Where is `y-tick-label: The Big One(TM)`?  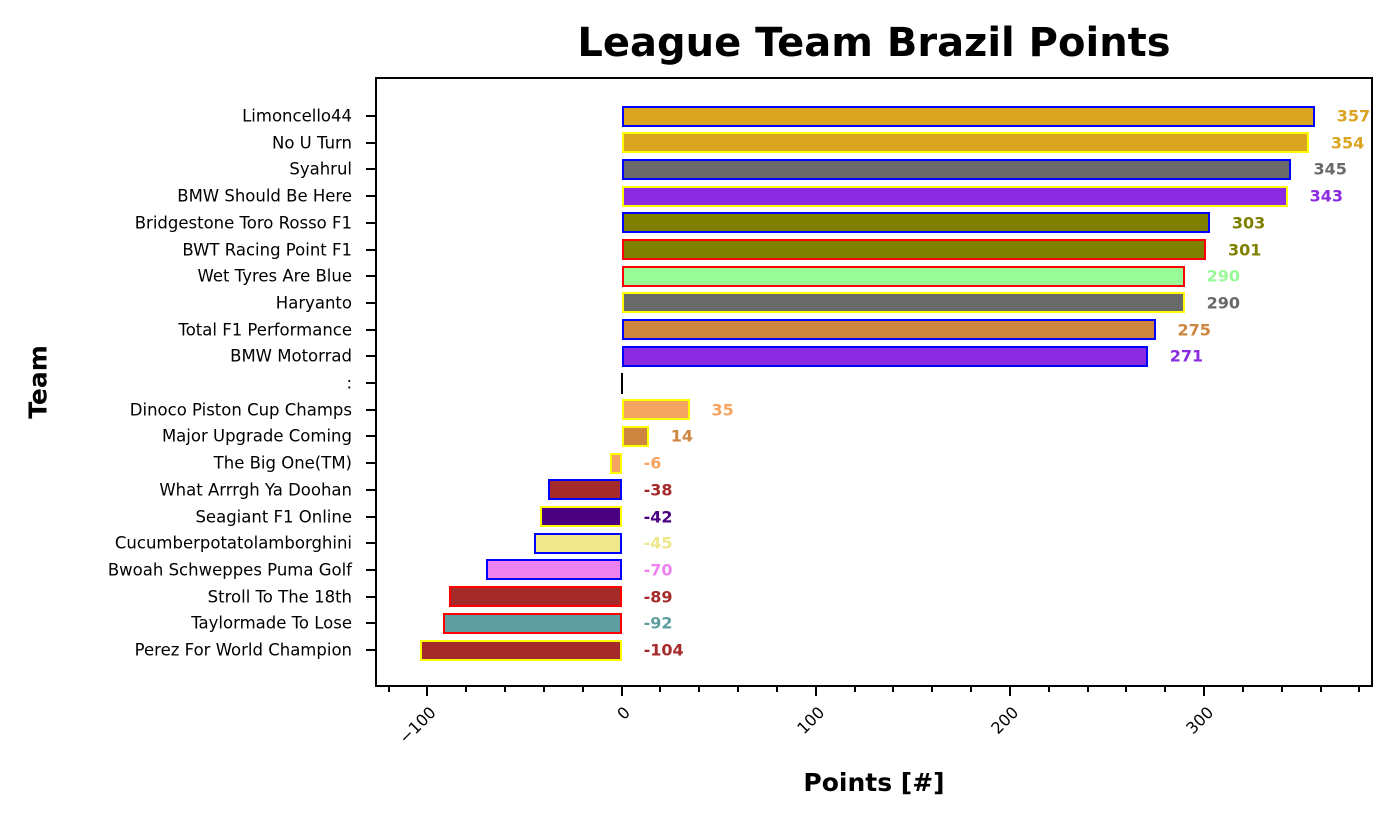 y-tick-label: The Big One(TM) is located at coordinates (282, 463).